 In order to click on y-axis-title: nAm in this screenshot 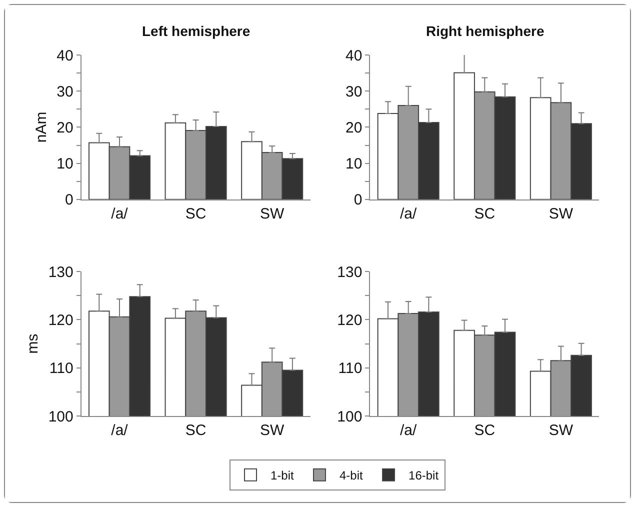, I will do `click(41, 127)`.